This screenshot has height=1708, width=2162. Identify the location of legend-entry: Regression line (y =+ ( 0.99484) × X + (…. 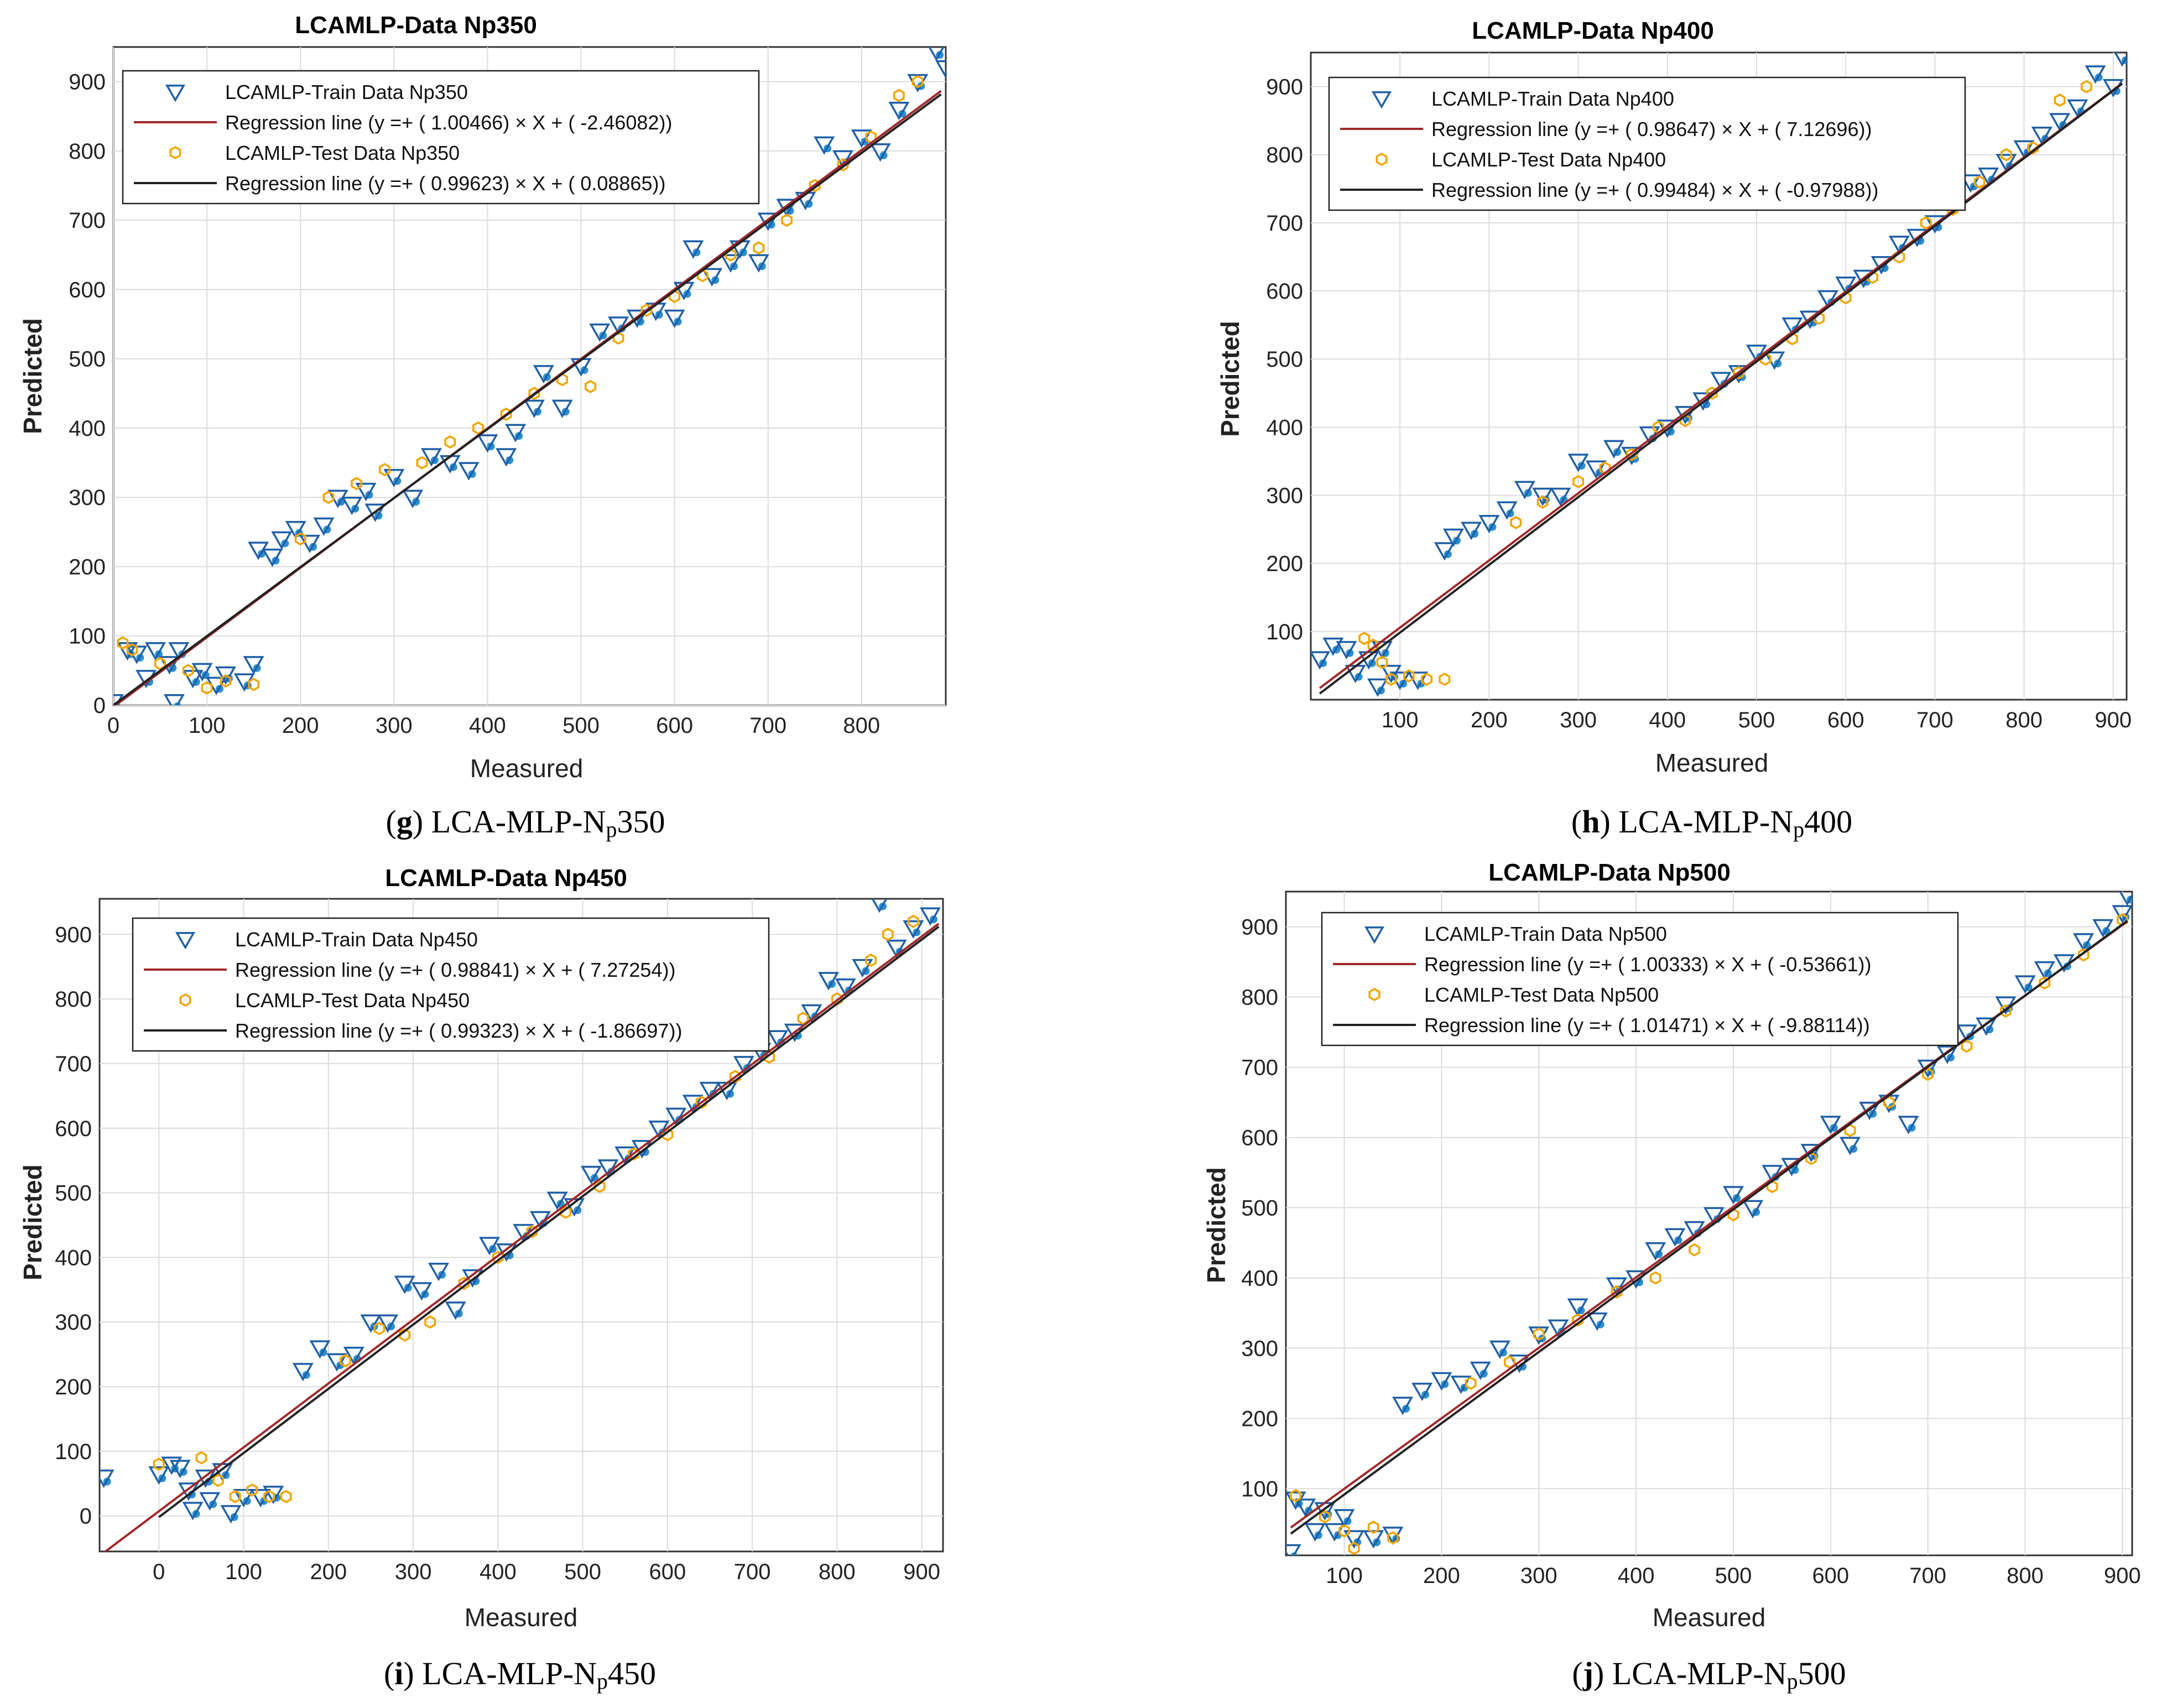
(1654, 190).